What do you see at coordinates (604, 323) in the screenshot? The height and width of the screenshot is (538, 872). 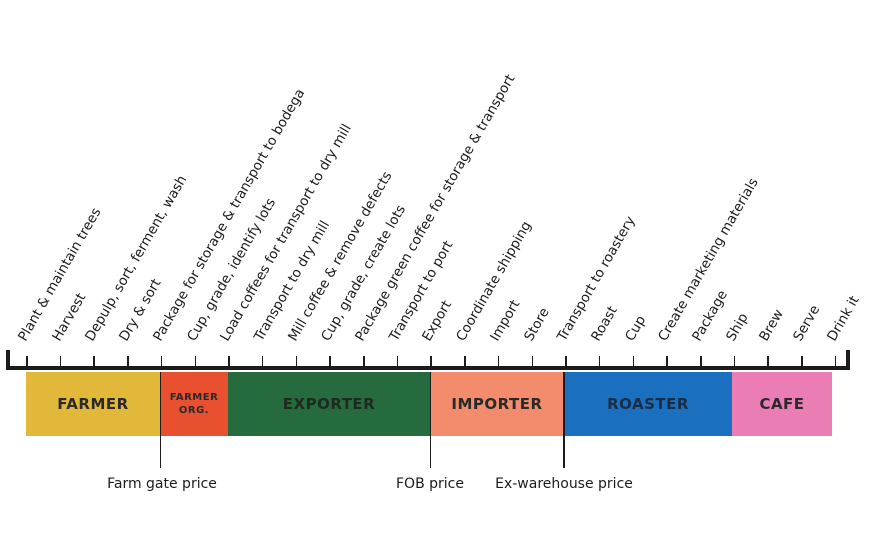 I see `step-label: Roast` at bounding box center [604, 323].